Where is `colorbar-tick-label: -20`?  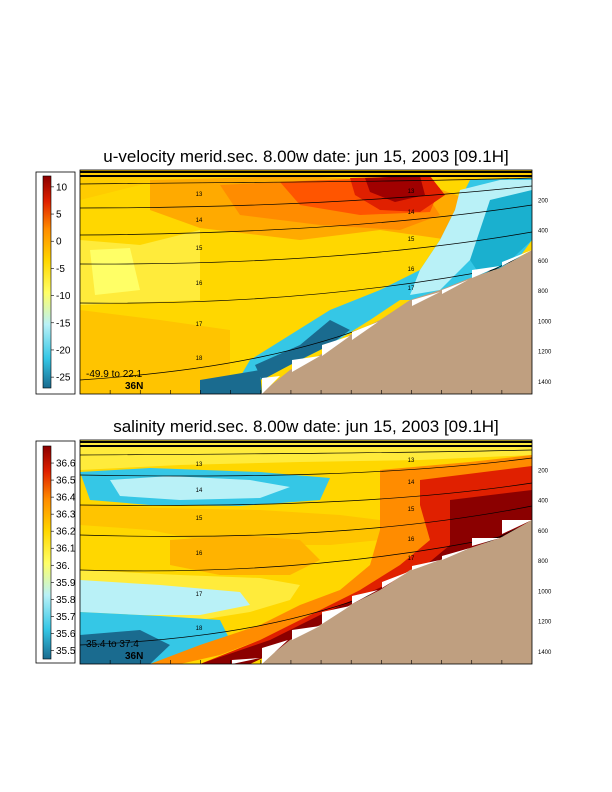
colorbar-tick-label: -20 is located at coordinates (63, 350).